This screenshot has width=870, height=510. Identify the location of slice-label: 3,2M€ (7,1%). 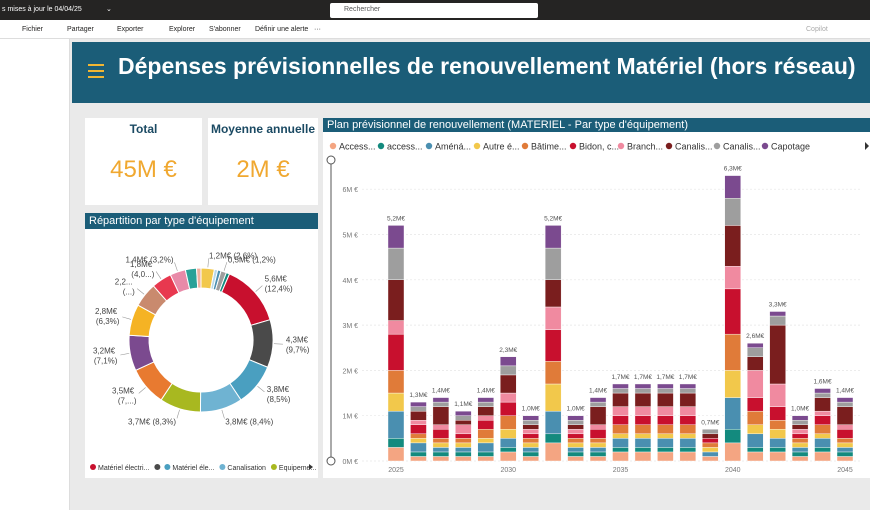
(105, 356).